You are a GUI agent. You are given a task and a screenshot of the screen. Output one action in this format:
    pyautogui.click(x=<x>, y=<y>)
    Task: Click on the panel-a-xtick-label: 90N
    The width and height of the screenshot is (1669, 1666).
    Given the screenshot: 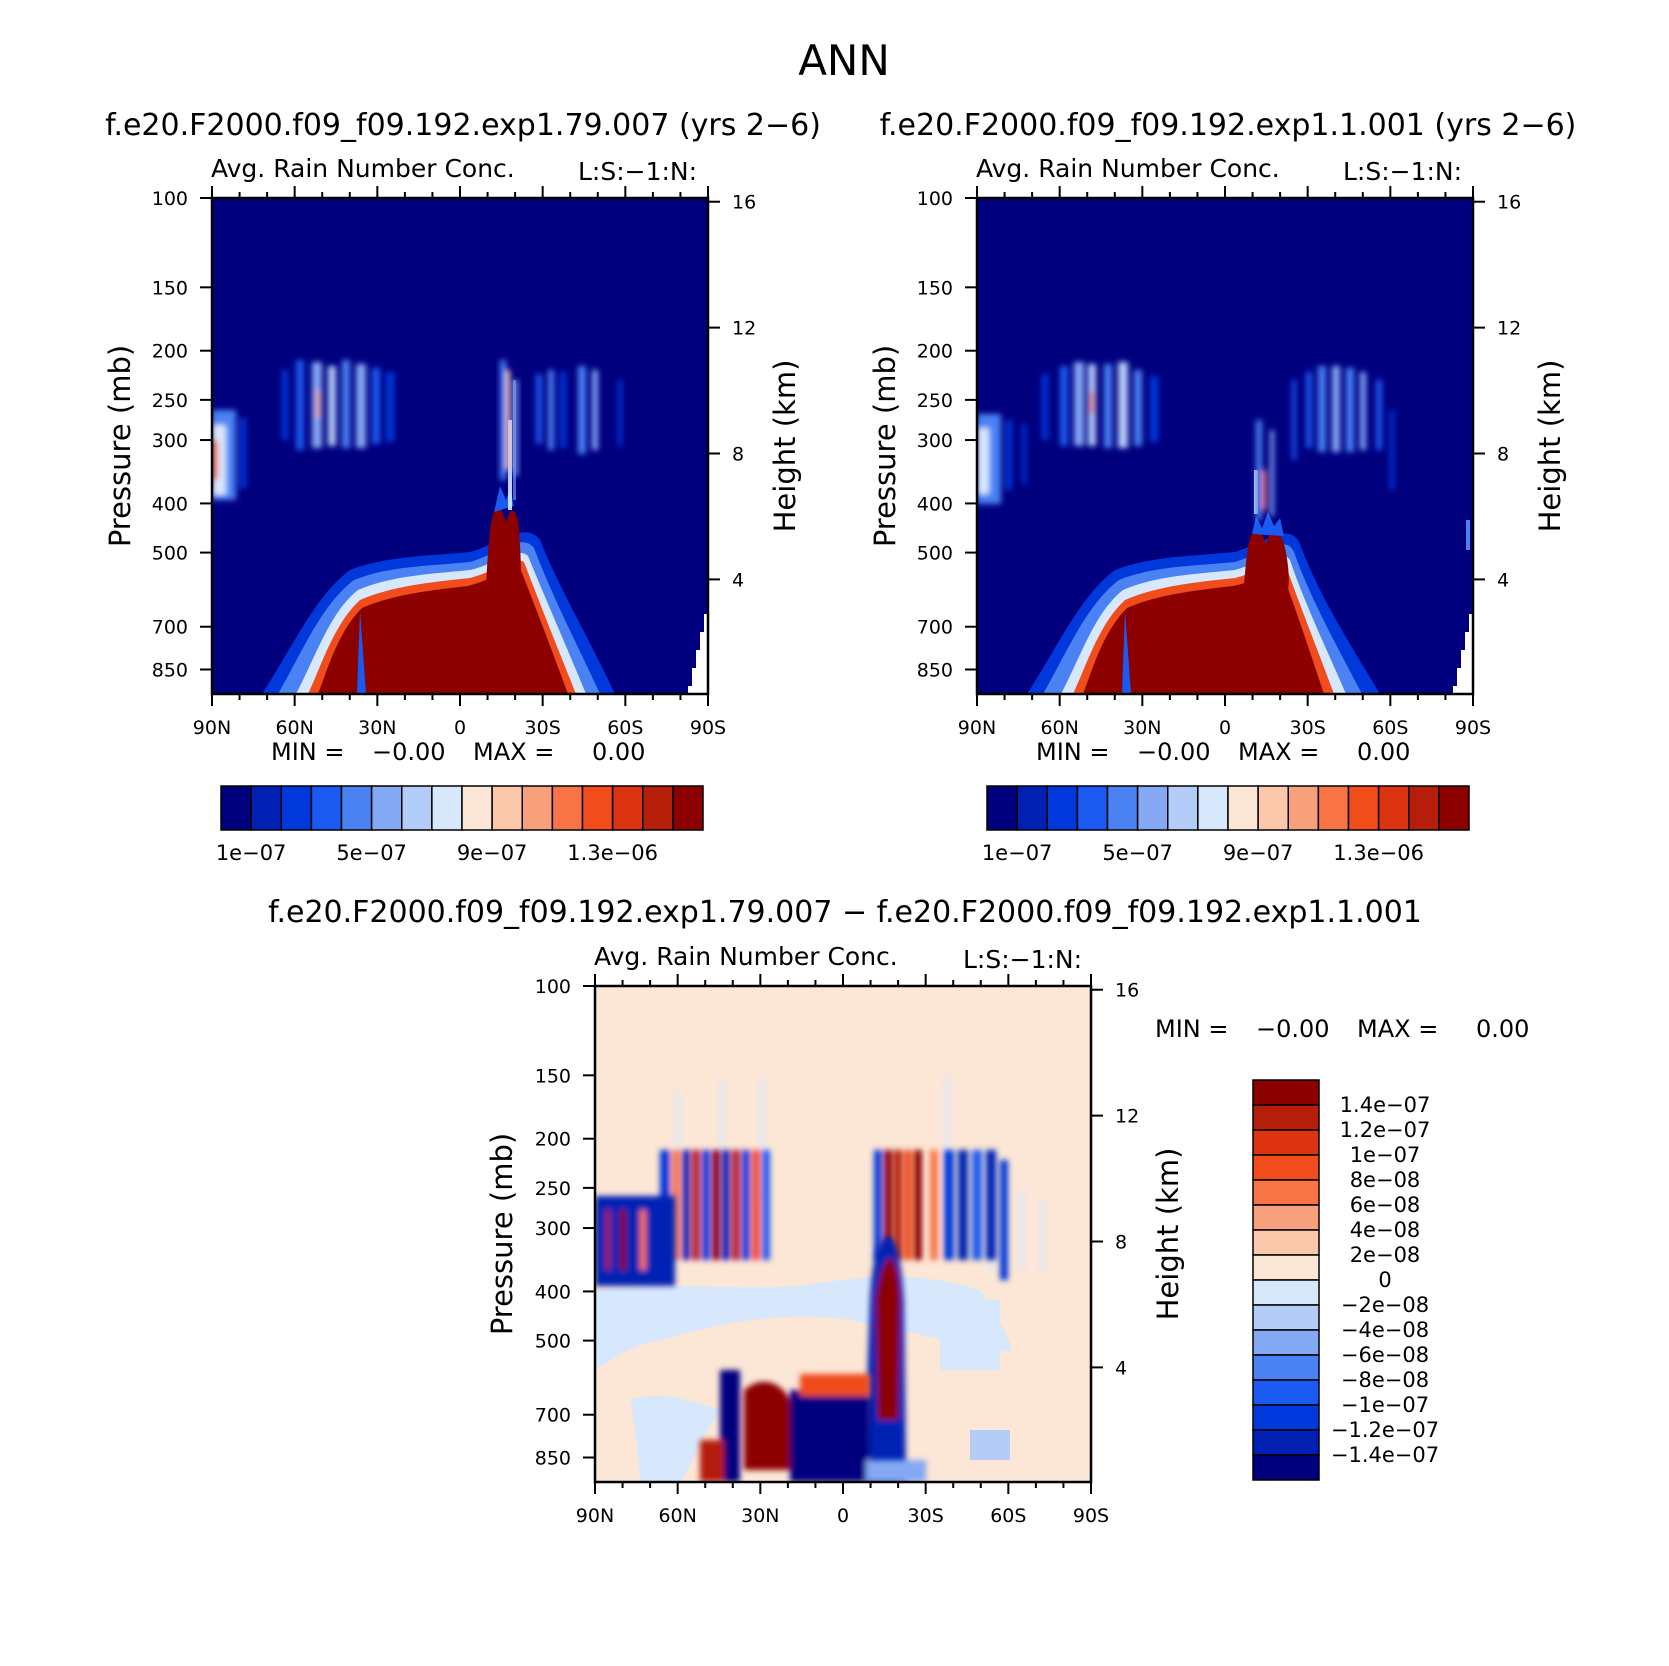 What is the action you would take?
    pyautogui.click(x=212, y=728)
    